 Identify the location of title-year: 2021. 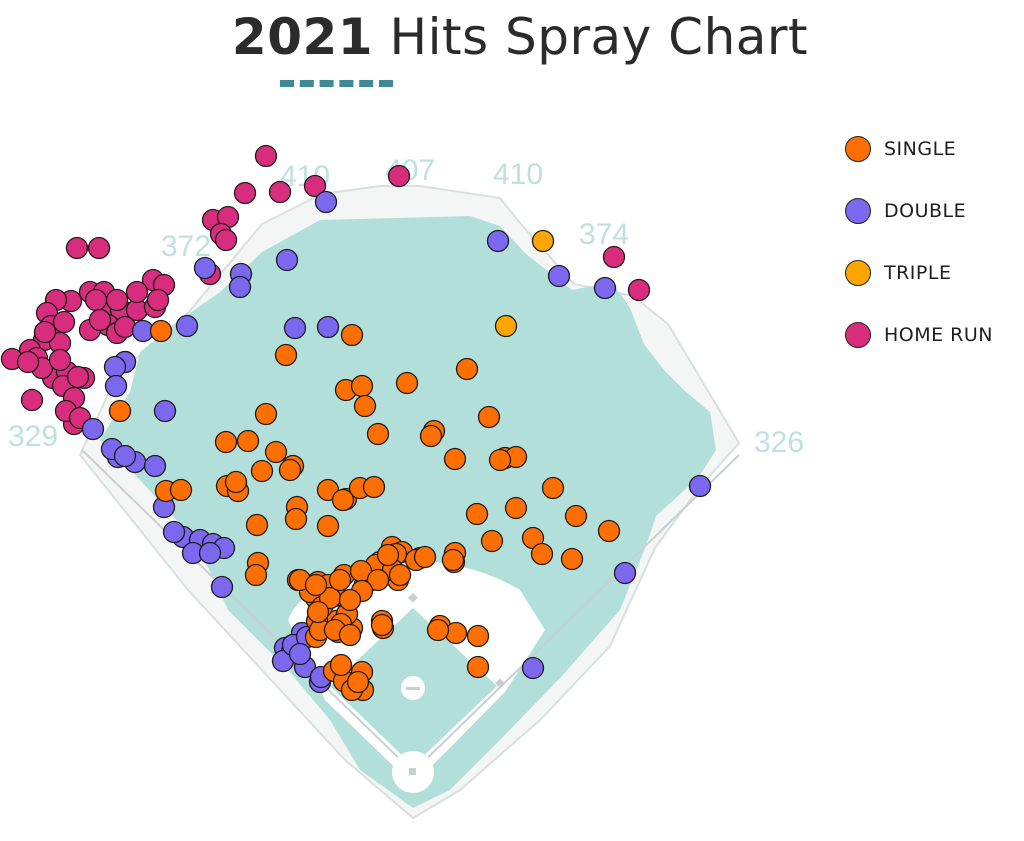
(302, 37).